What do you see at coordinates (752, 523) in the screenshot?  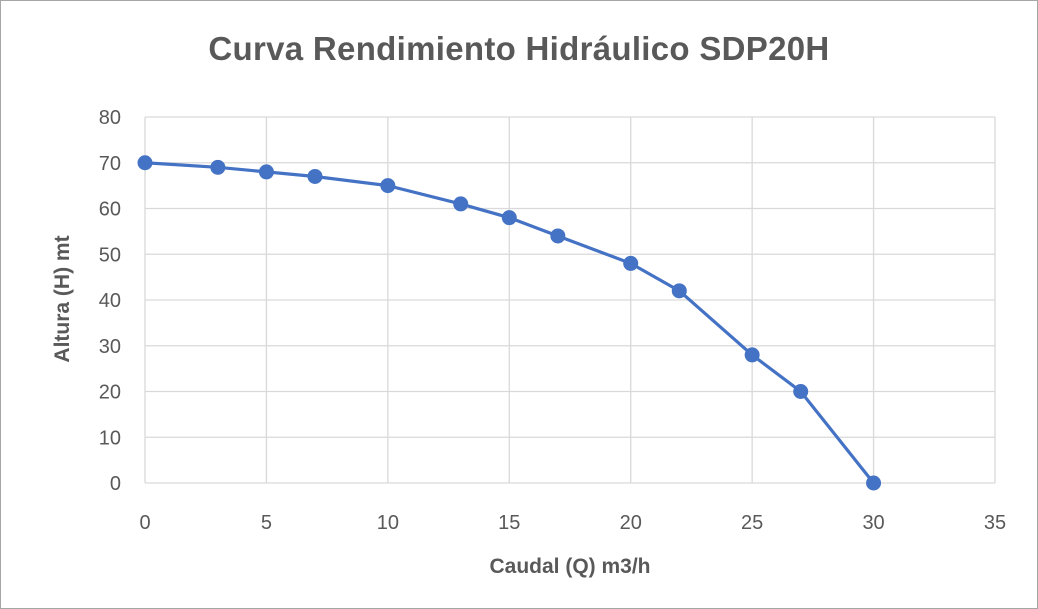 I see `x-tick-label: 25` at bounding box center [752, 523].